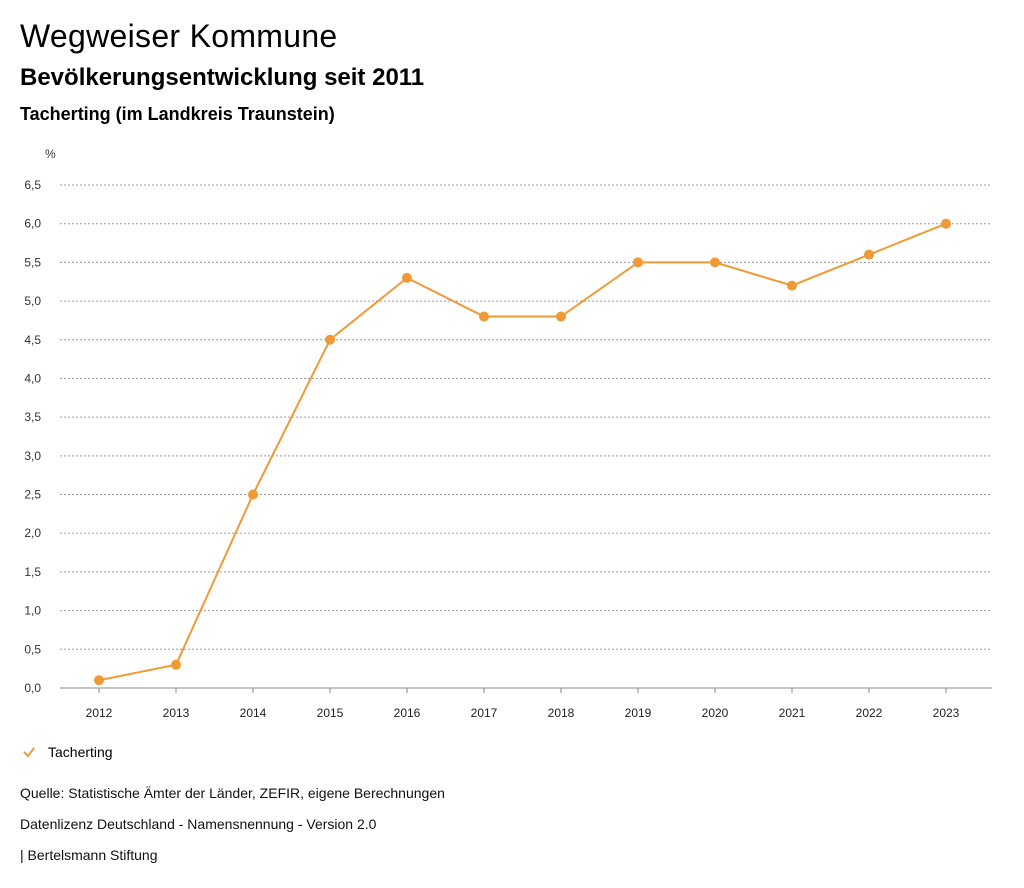 The height and width of the screenshot is (888, 1024). What do you see at coordinates (32, 340) in the screenshot?
I see `y-tick-label: 4,5` at bounding box center [32, 340].